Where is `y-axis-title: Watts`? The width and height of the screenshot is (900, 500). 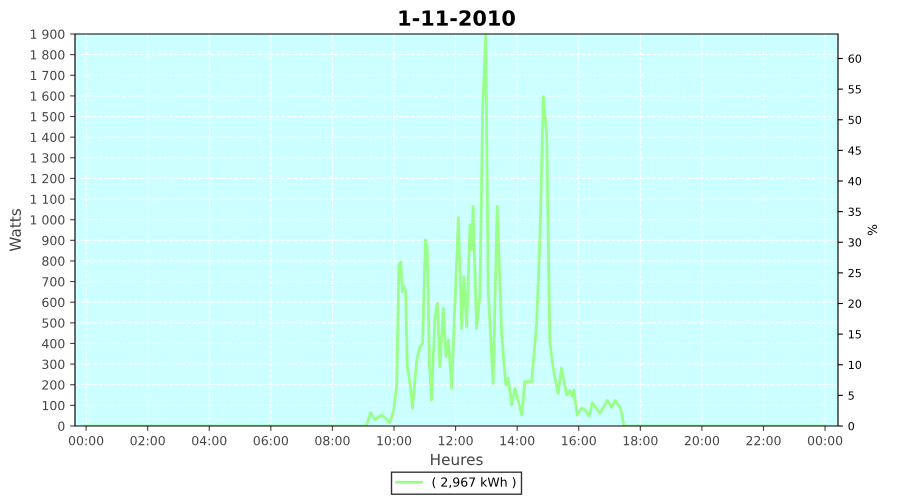 y-axis-title: Watts is located at coordinates (15, 230).